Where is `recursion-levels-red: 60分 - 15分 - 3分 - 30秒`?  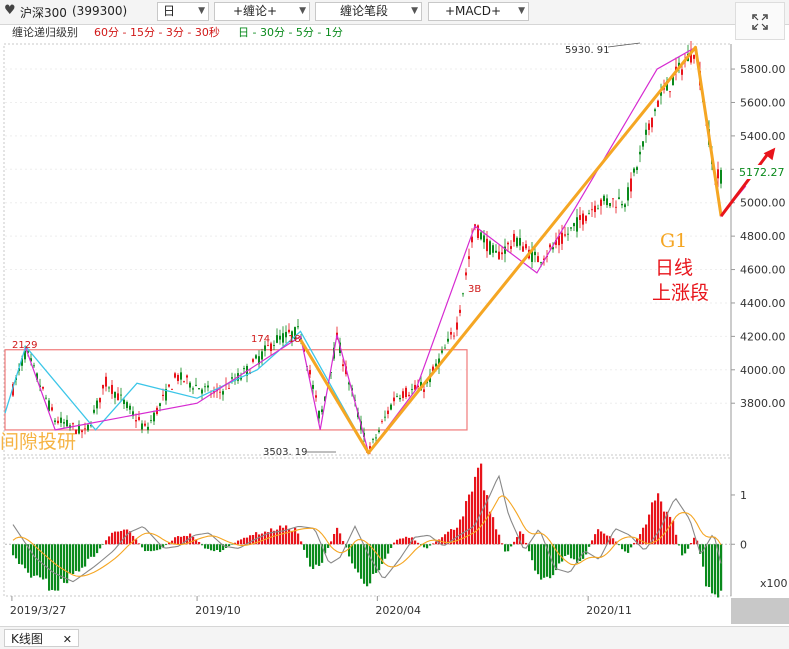 recursion-levels-red: 60分 - 15分 - 3分 - 30秒 is located at coordinates (157, 32).